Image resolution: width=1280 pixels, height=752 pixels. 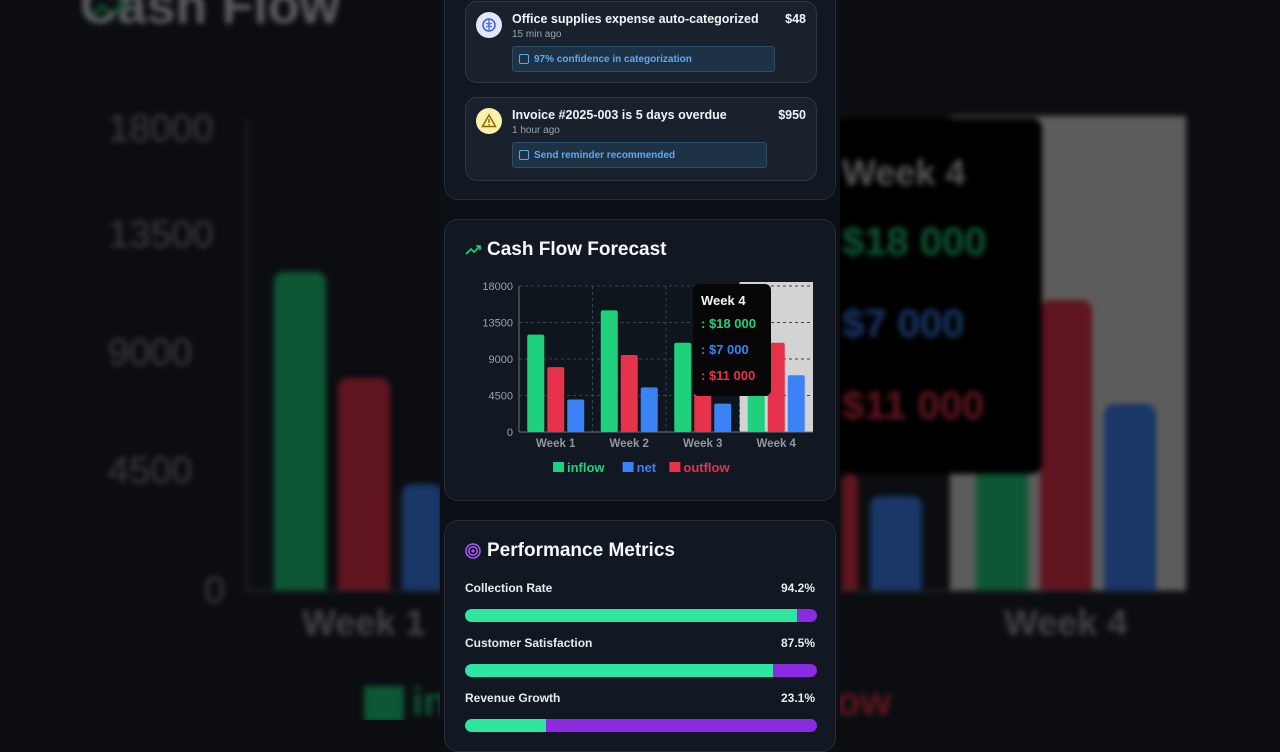 I want to click on bg-tooltip-inflow: $18 000, so click(x=914, y=242).